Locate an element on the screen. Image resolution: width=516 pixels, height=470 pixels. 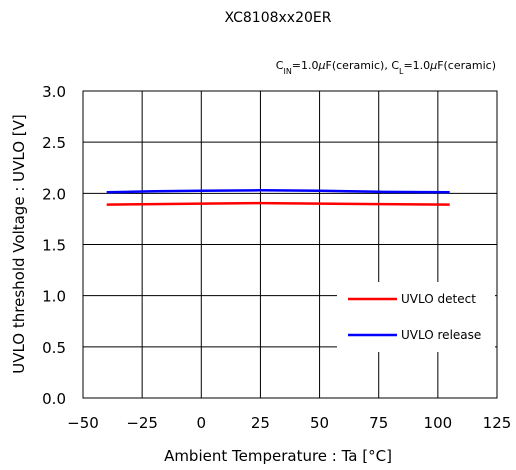
series-line-uvlo-release is located at coordinates (278, 191).